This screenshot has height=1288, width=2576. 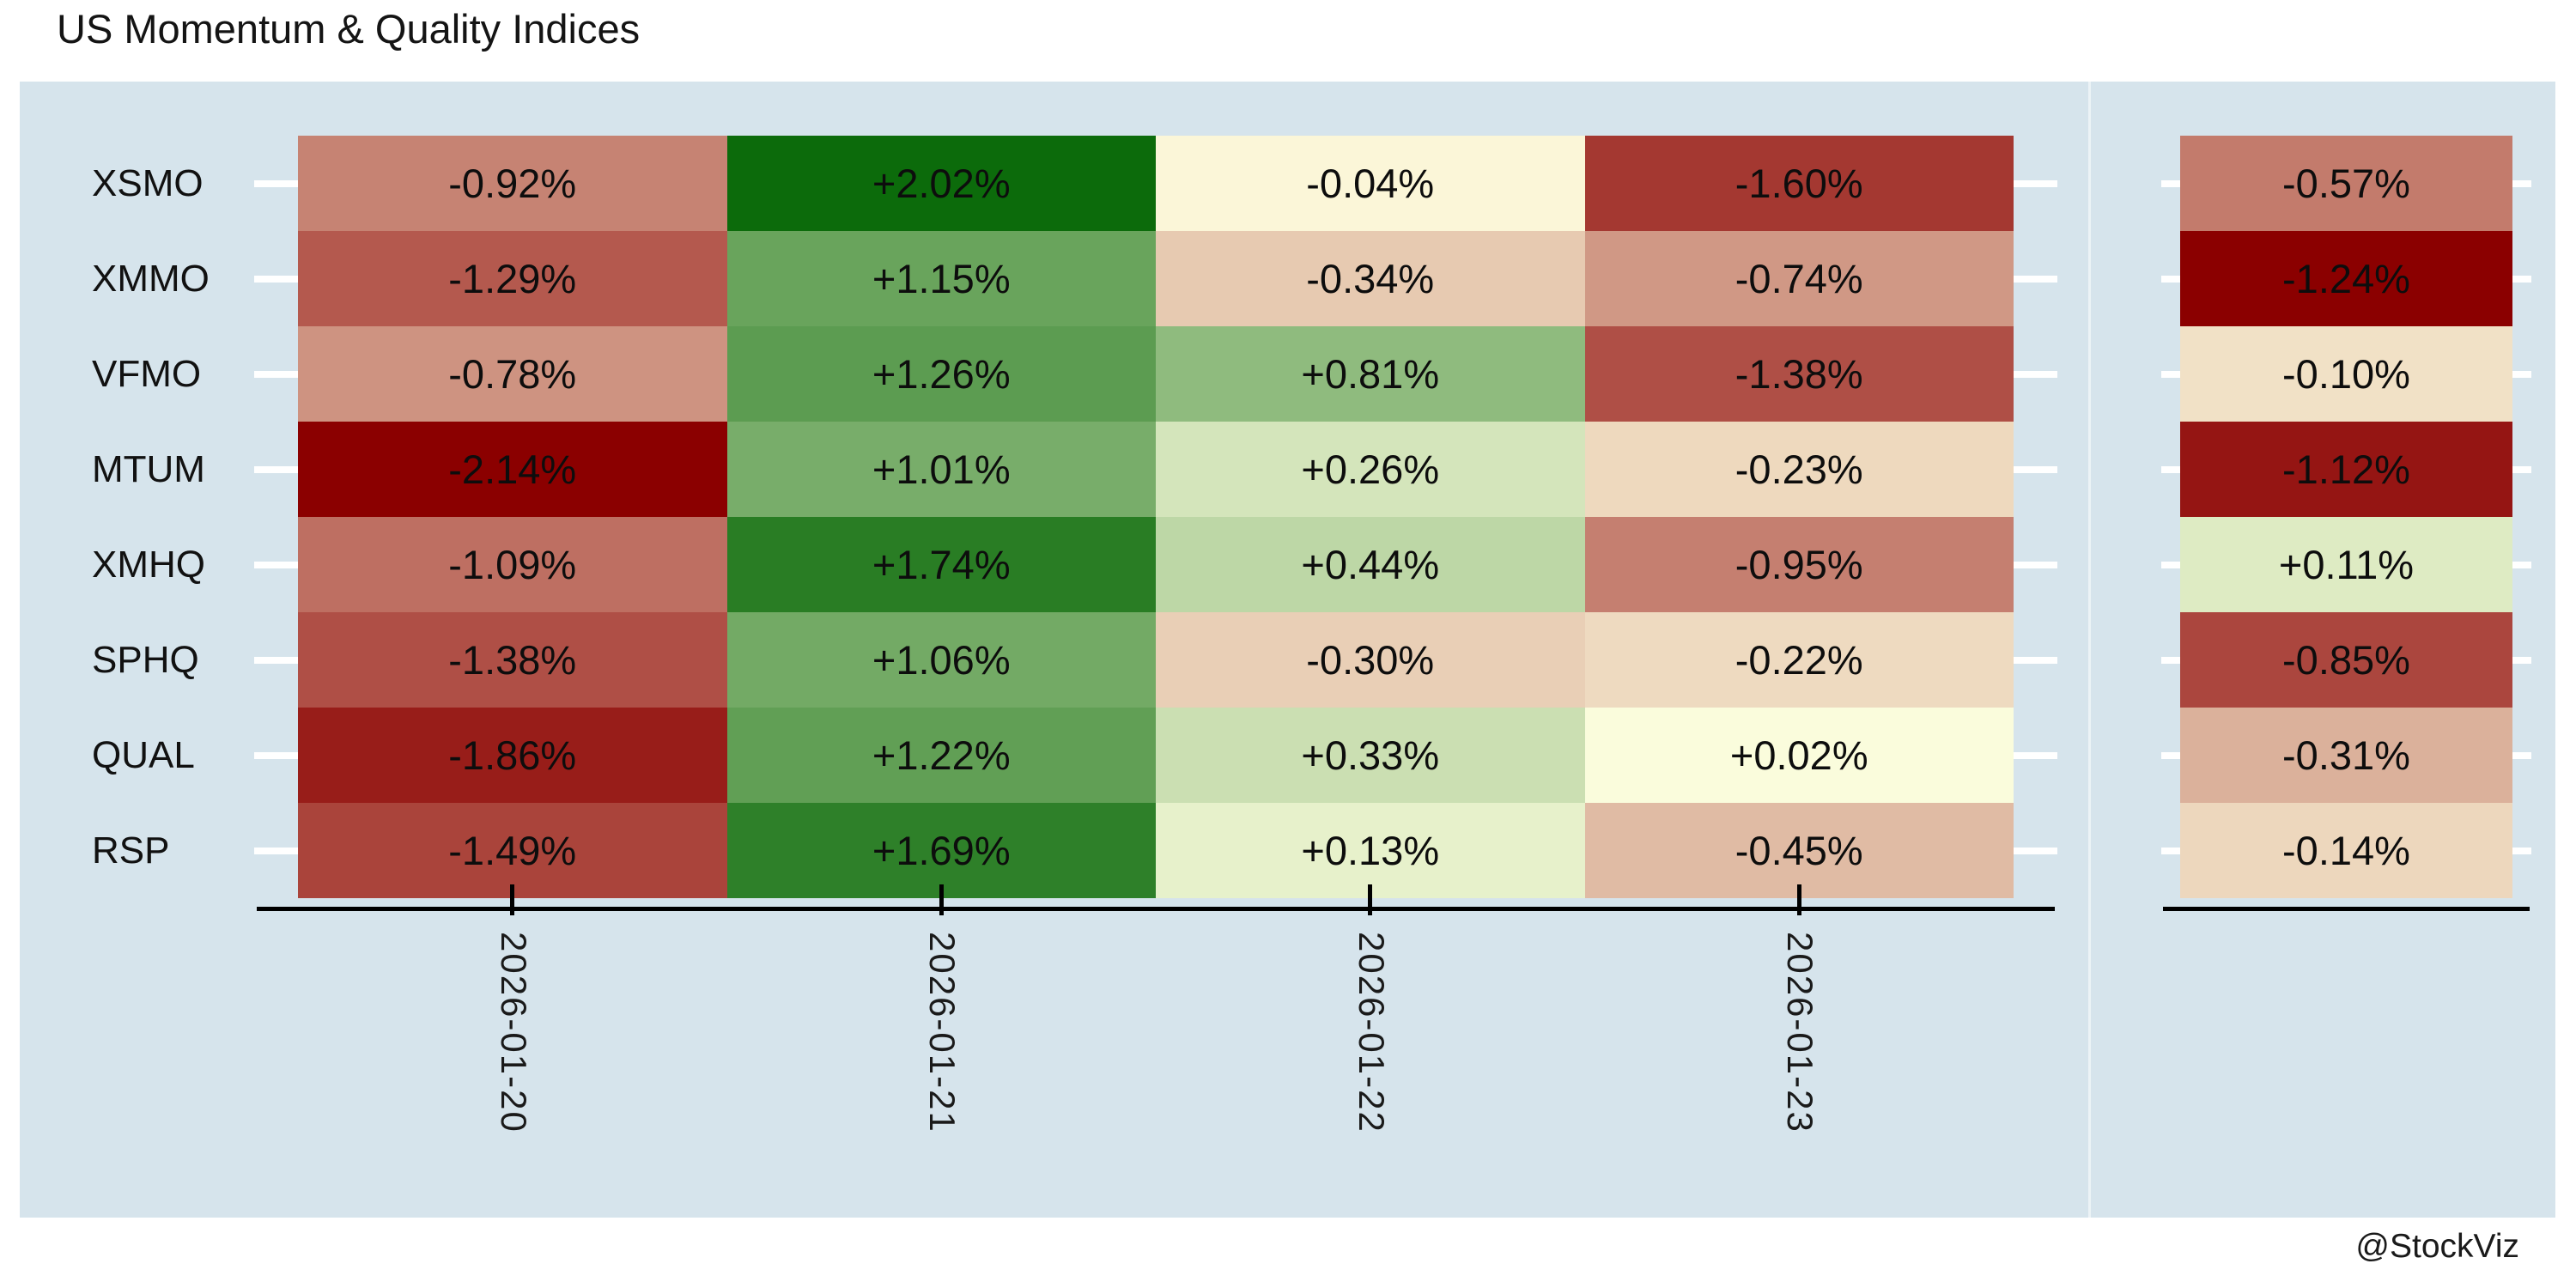 I want to click on heatmap-cell: +1.15%, so click(x=941, y=279).